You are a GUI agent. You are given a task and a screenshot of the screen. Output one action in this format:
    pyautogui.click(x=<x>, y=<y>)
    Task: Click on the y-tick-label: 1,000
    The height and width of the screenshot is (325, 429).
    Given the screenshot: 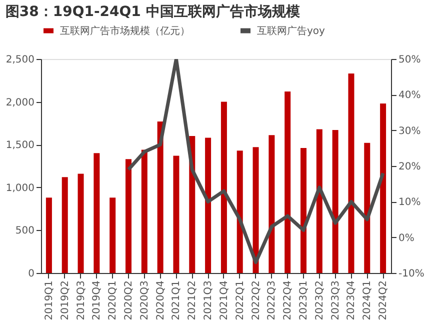 What is the action you would take?
    pyautogui.click(x=20, y=188)
    